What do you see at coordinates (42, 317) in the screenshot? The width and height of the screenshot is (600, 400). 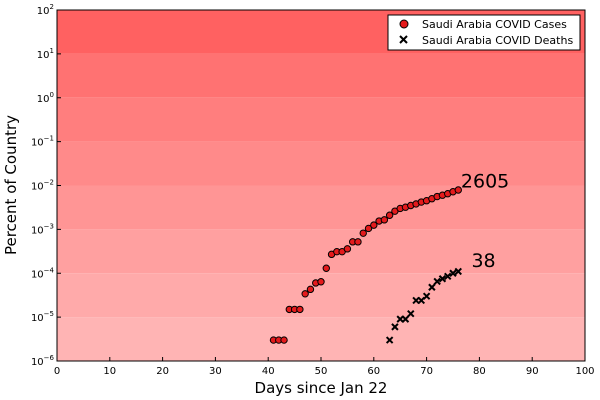 I see `y-tick-label: 10⁻⁵` at bounding box center [42, 317].